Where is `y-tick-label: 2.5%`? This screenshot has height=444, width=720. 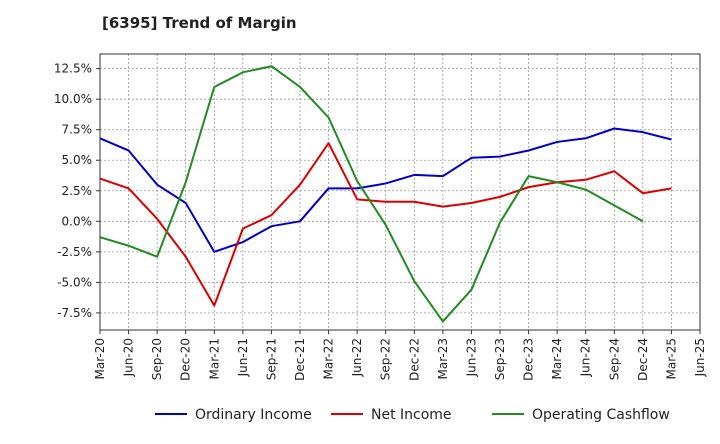
y-tick-label: 2.5% is located at coordinates (77, 191).